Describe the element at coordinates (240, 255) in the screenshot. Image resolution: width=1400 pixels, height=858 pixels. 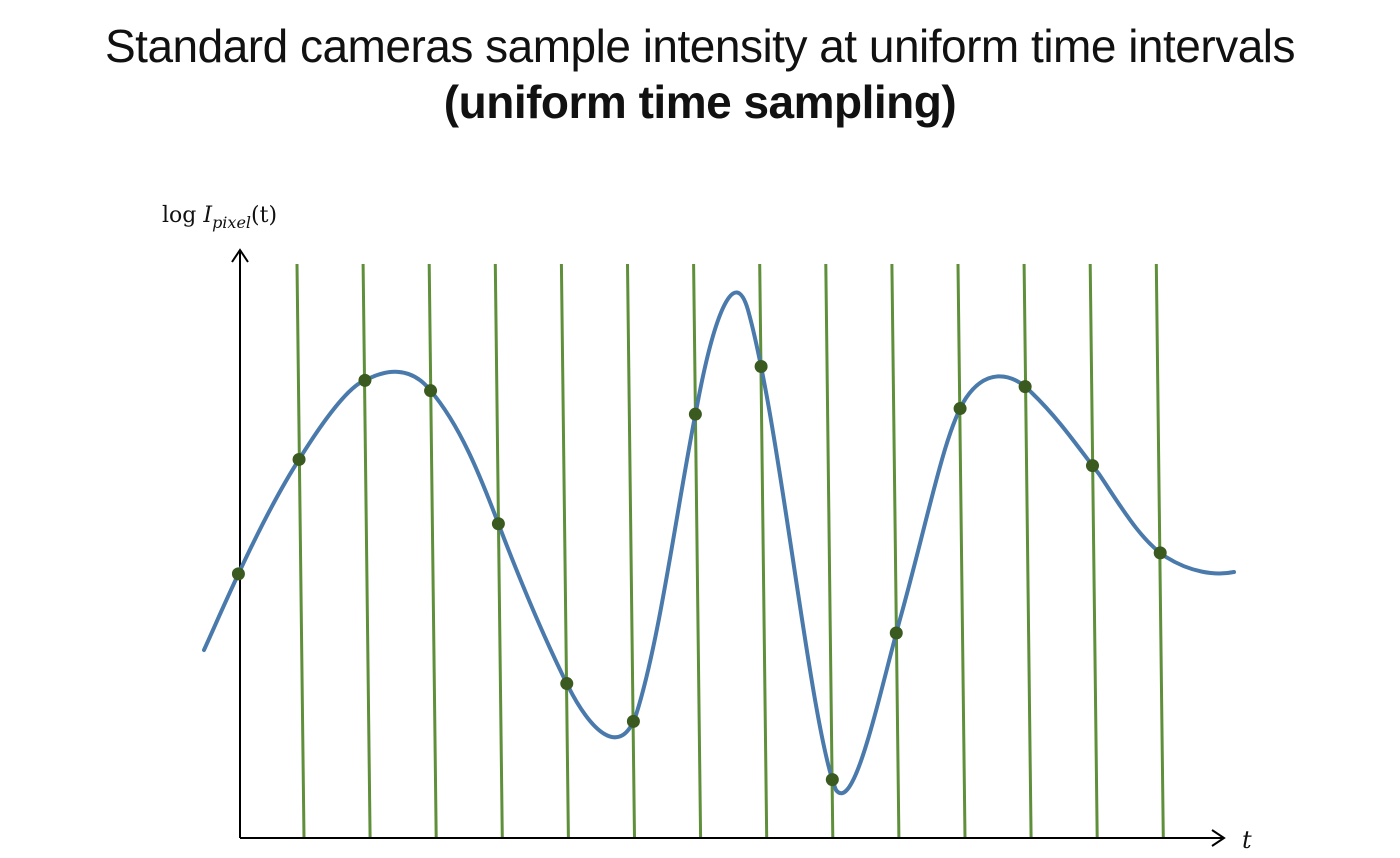
I see `y-axis-arrow` at that location.